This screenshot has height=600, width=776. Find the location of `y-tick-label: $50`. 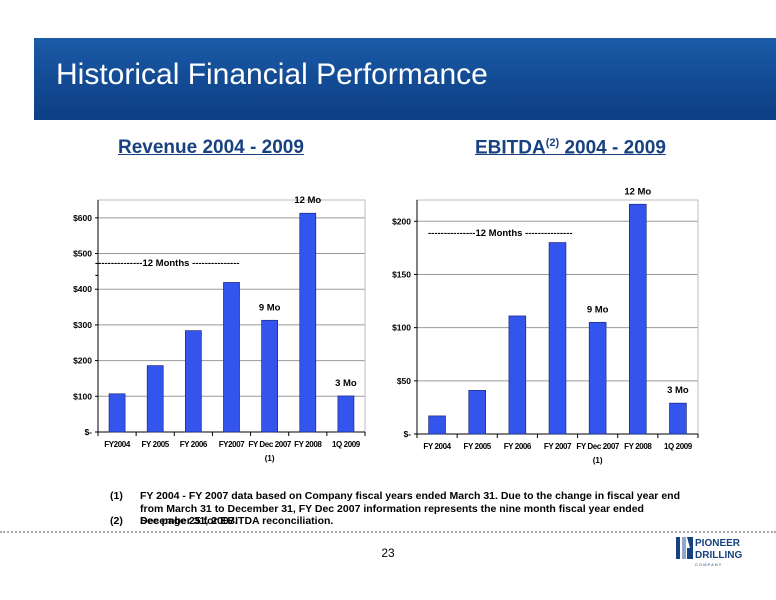

y-tick-label: $50 is located at coordinates (404, 381).